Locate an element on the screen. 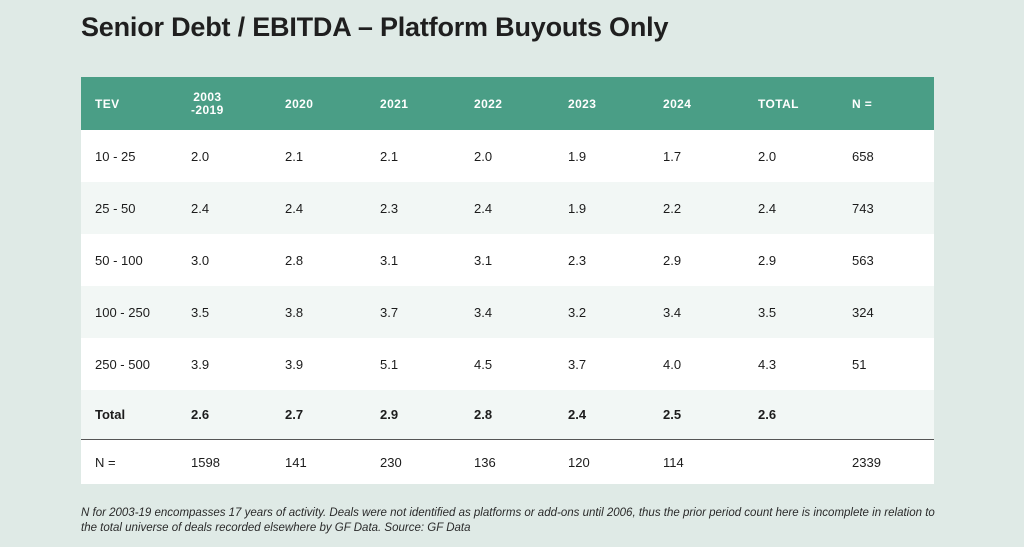  table-cell: 2.2 is located at coordinates (672, 208).